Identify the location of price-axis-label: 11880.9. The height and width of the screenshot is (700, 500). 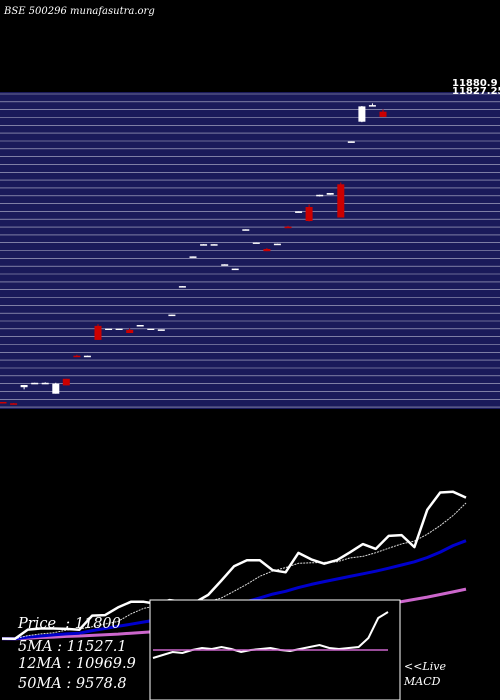
(475, 83).